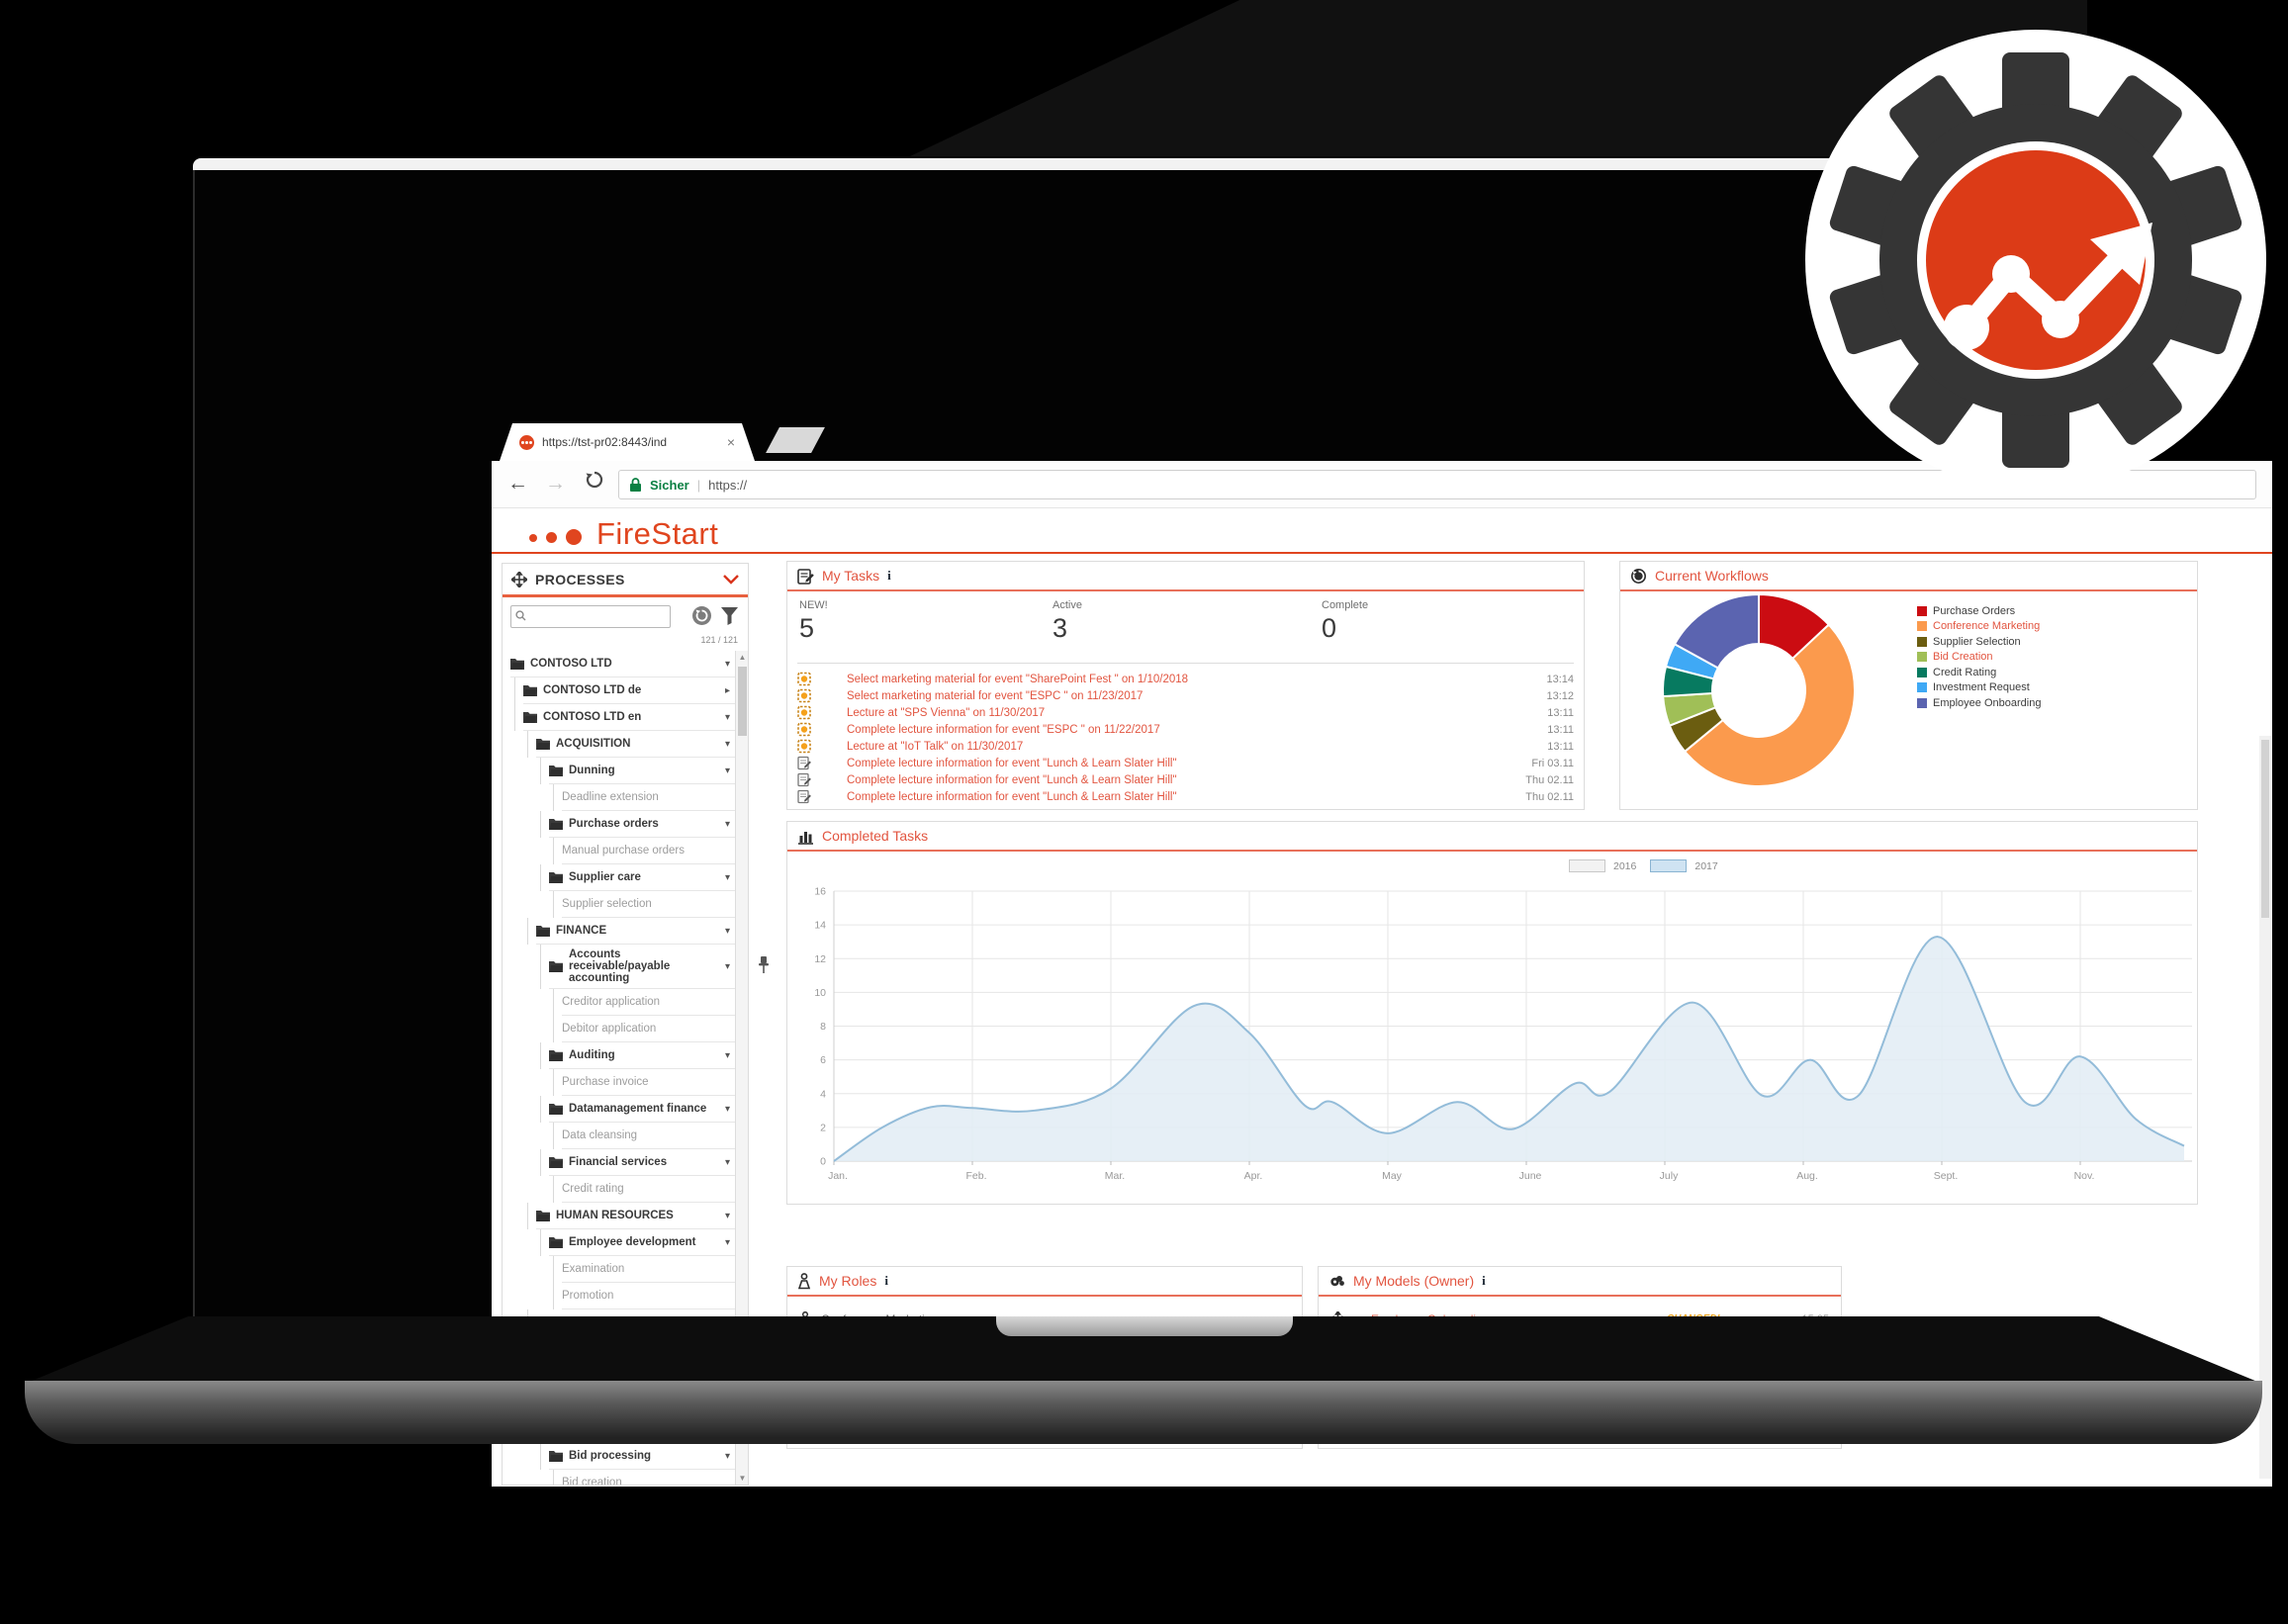 This screenshot has height=1624, width=2288. Describe the element at coordinates (742, 657) in the screenshot. I see `scroll-up-icon: ▲` at that location.